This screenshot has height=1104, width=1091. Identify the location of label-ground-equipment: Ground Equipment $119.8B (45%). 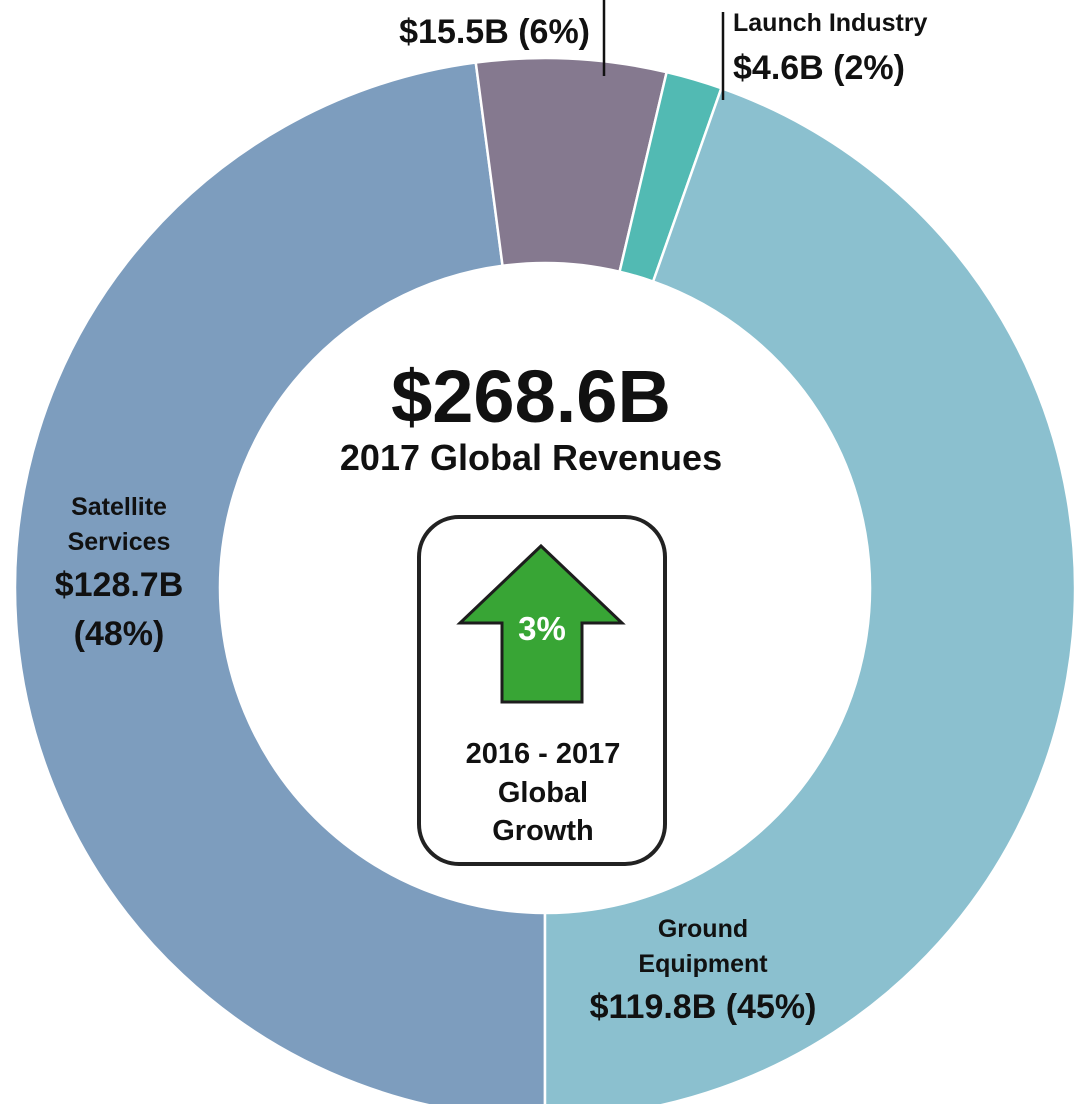
(703, 970).